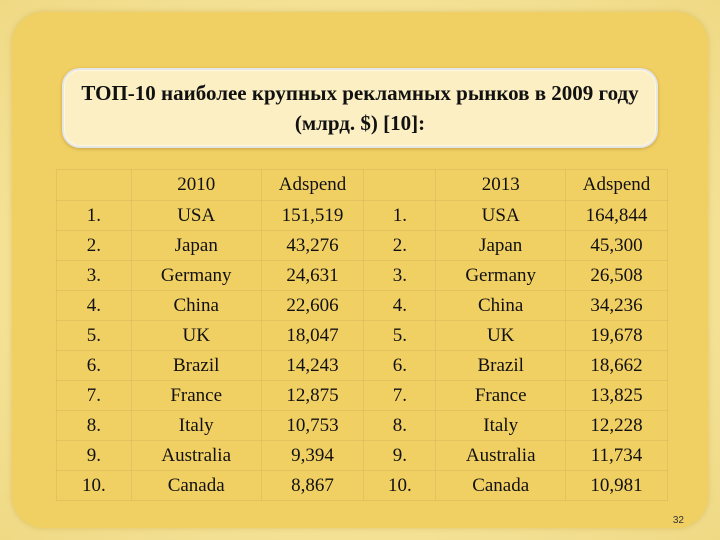 The height and width of the screenshot is (540, 720). I want to click on adspend-2013-cell: 19,678, so click(616, 335).